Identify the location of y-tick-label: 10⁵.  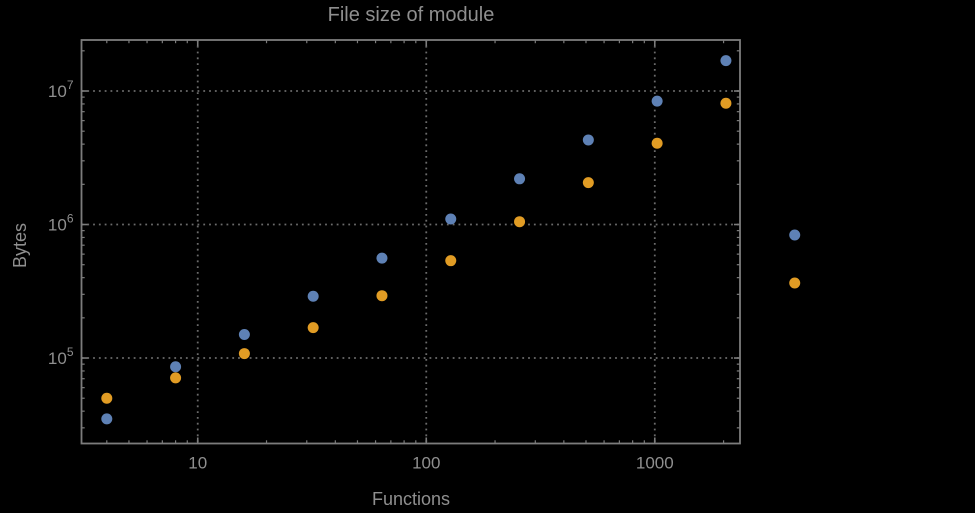
(61, 356).